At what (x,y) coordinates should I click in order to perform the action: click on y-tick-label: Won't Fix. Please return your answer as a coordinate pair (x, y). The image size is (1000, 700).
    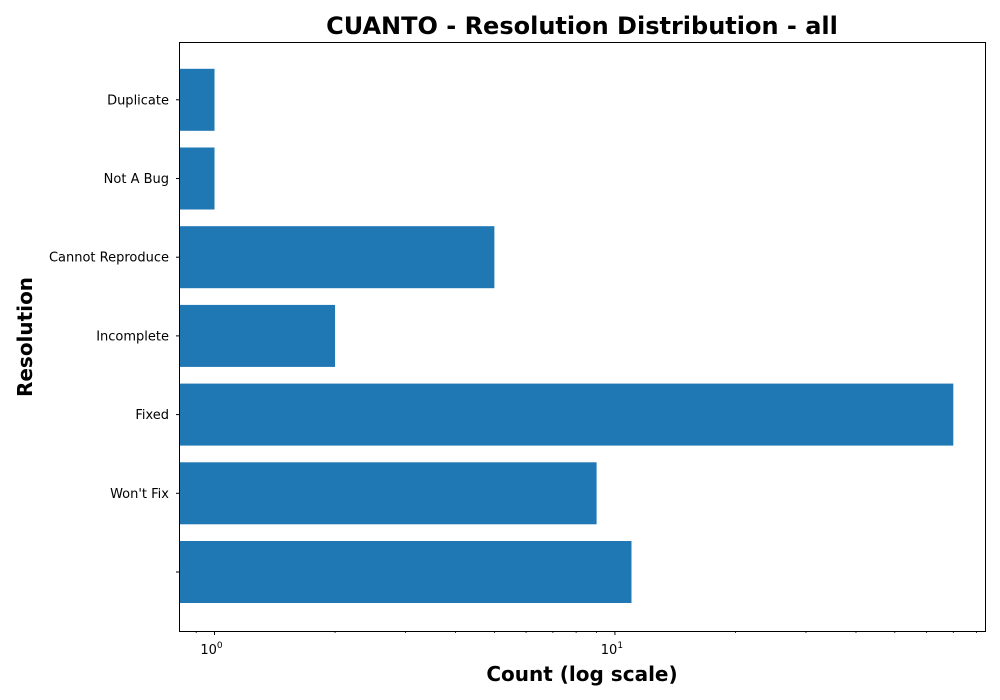
    Looking at the image, I should click on (139, 494).